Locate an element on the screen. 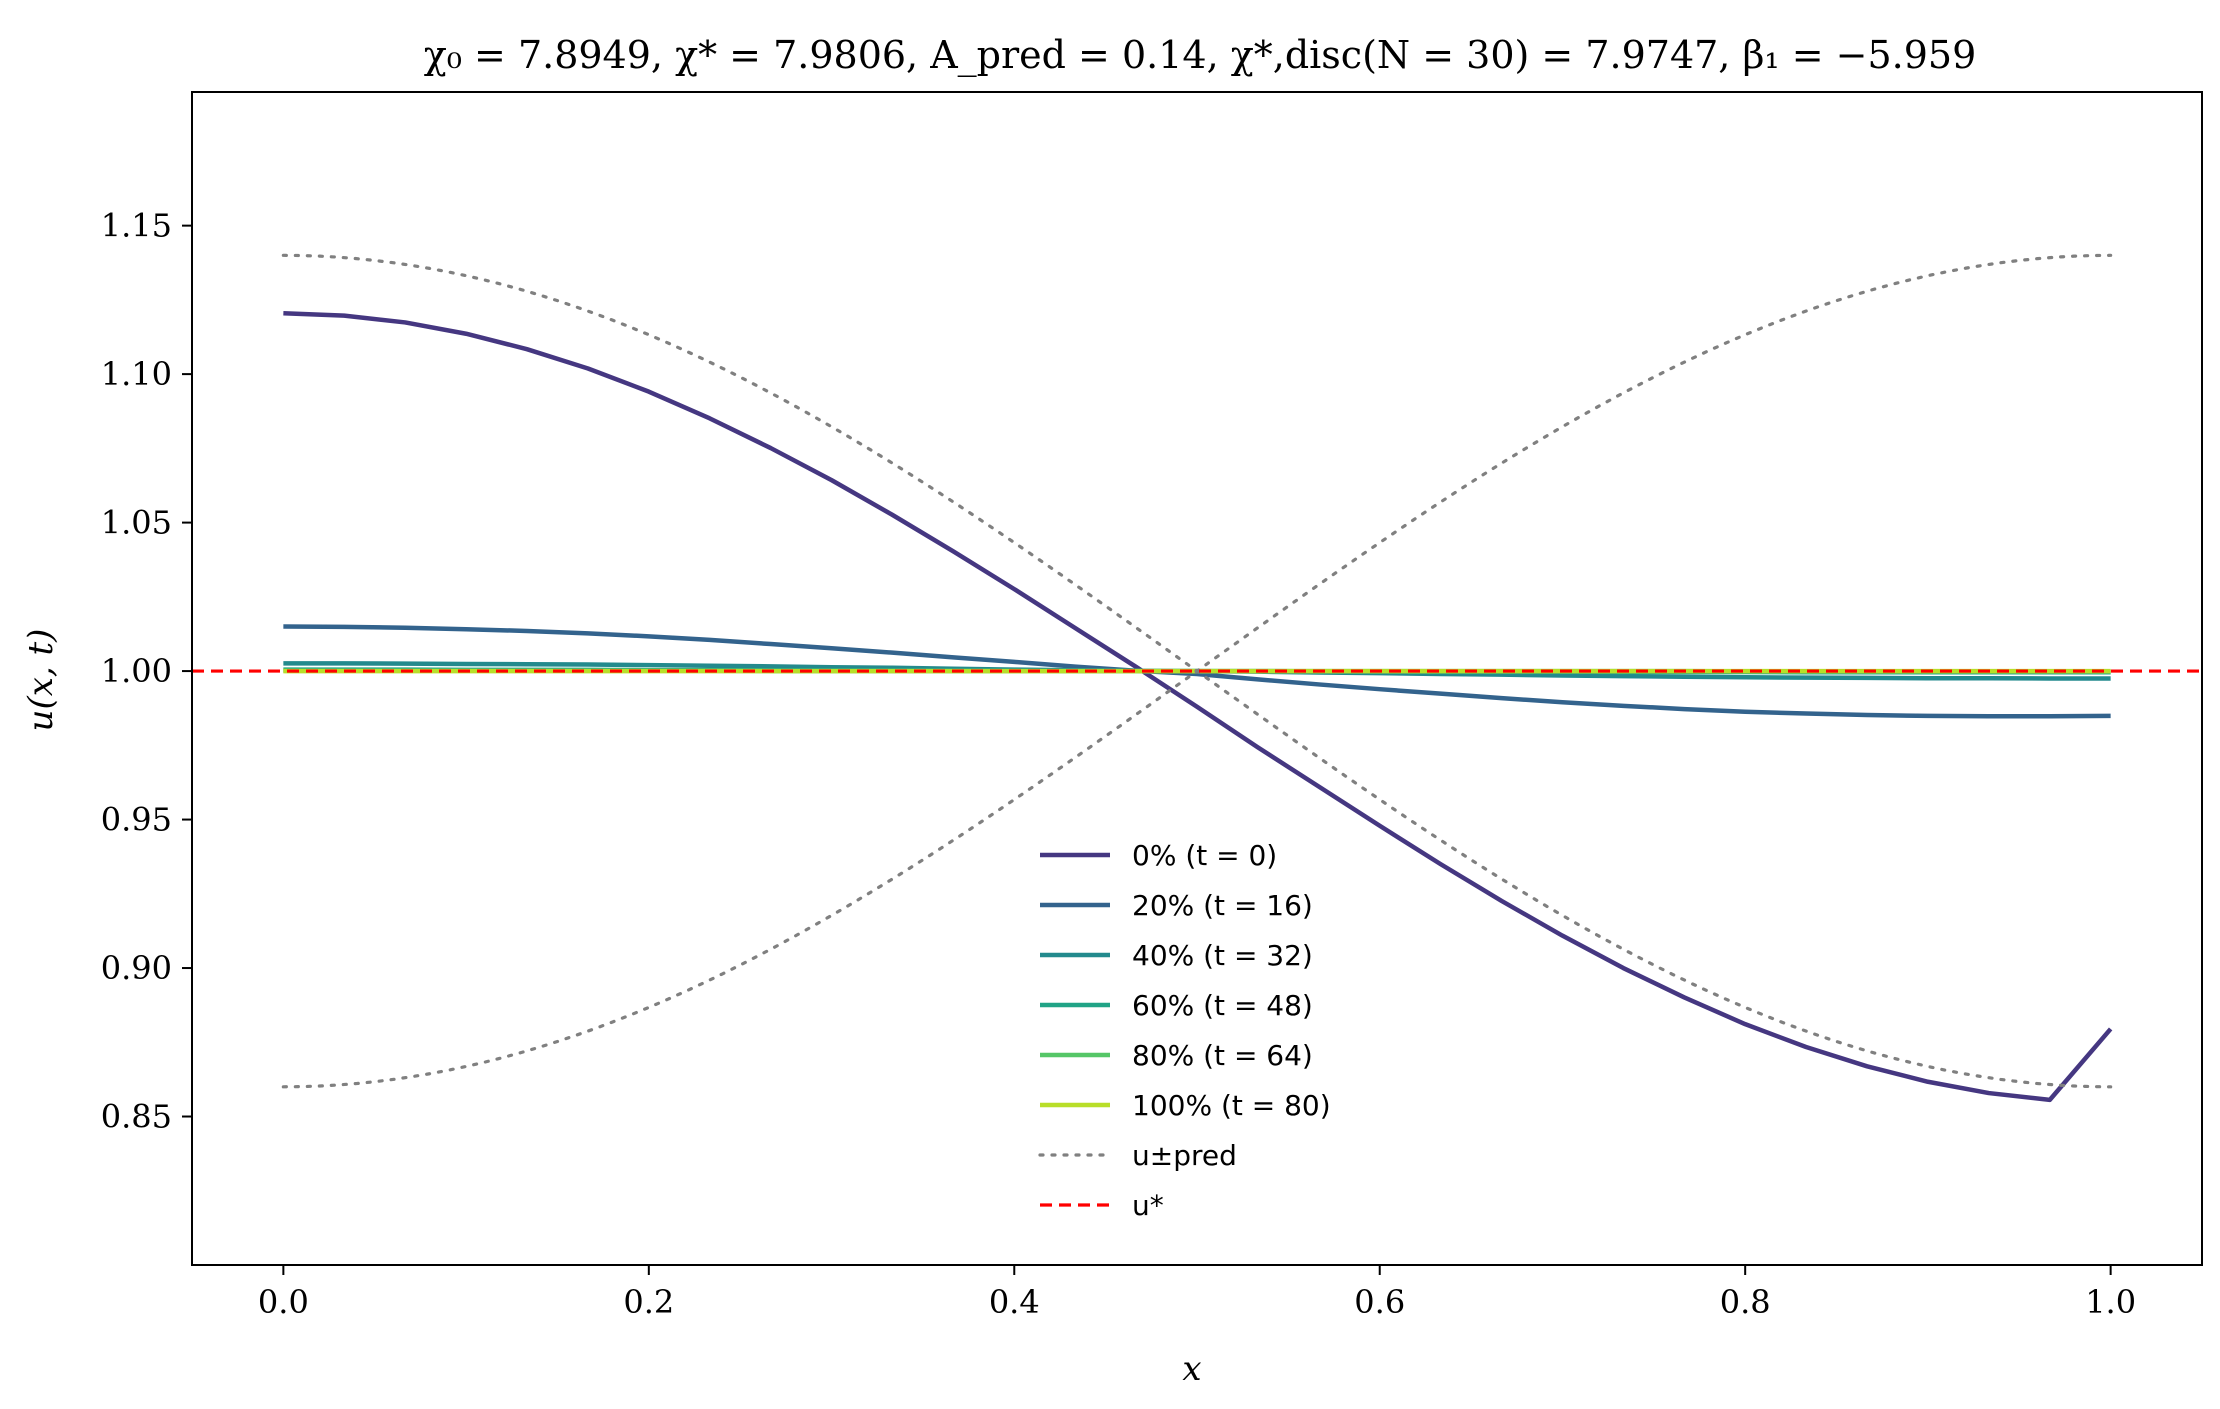 The image size is (2220, 1409). legend-label: 80% (t = 64) is located at coordinates (1222, 1055).